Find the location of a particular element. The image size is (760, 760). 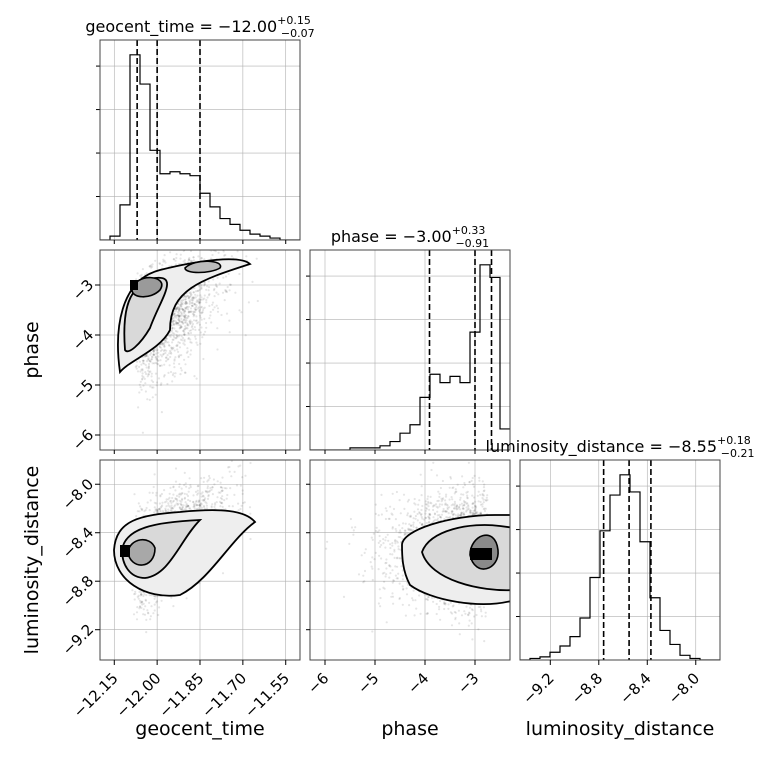

contour-middle is located at coordinates (145, 315).